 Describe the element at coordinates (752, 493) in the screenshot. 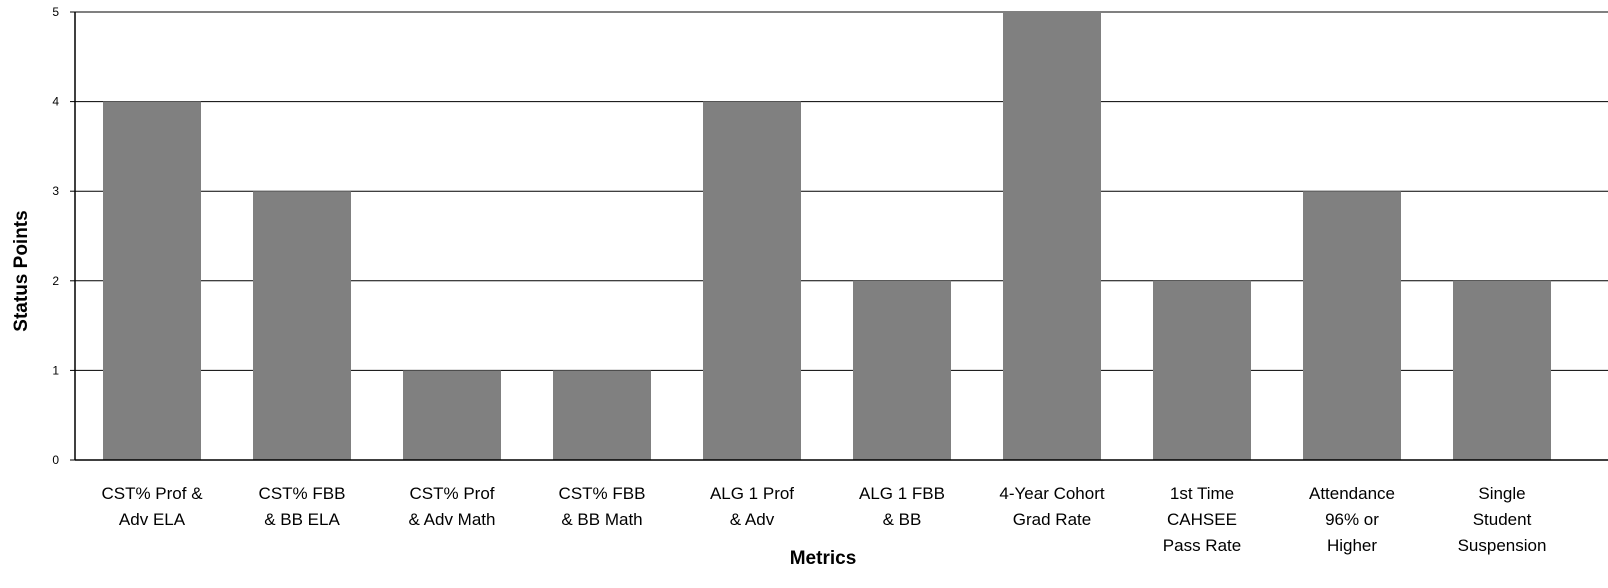

I see `x-category-label-line: ALG 1 Prof` at that location.